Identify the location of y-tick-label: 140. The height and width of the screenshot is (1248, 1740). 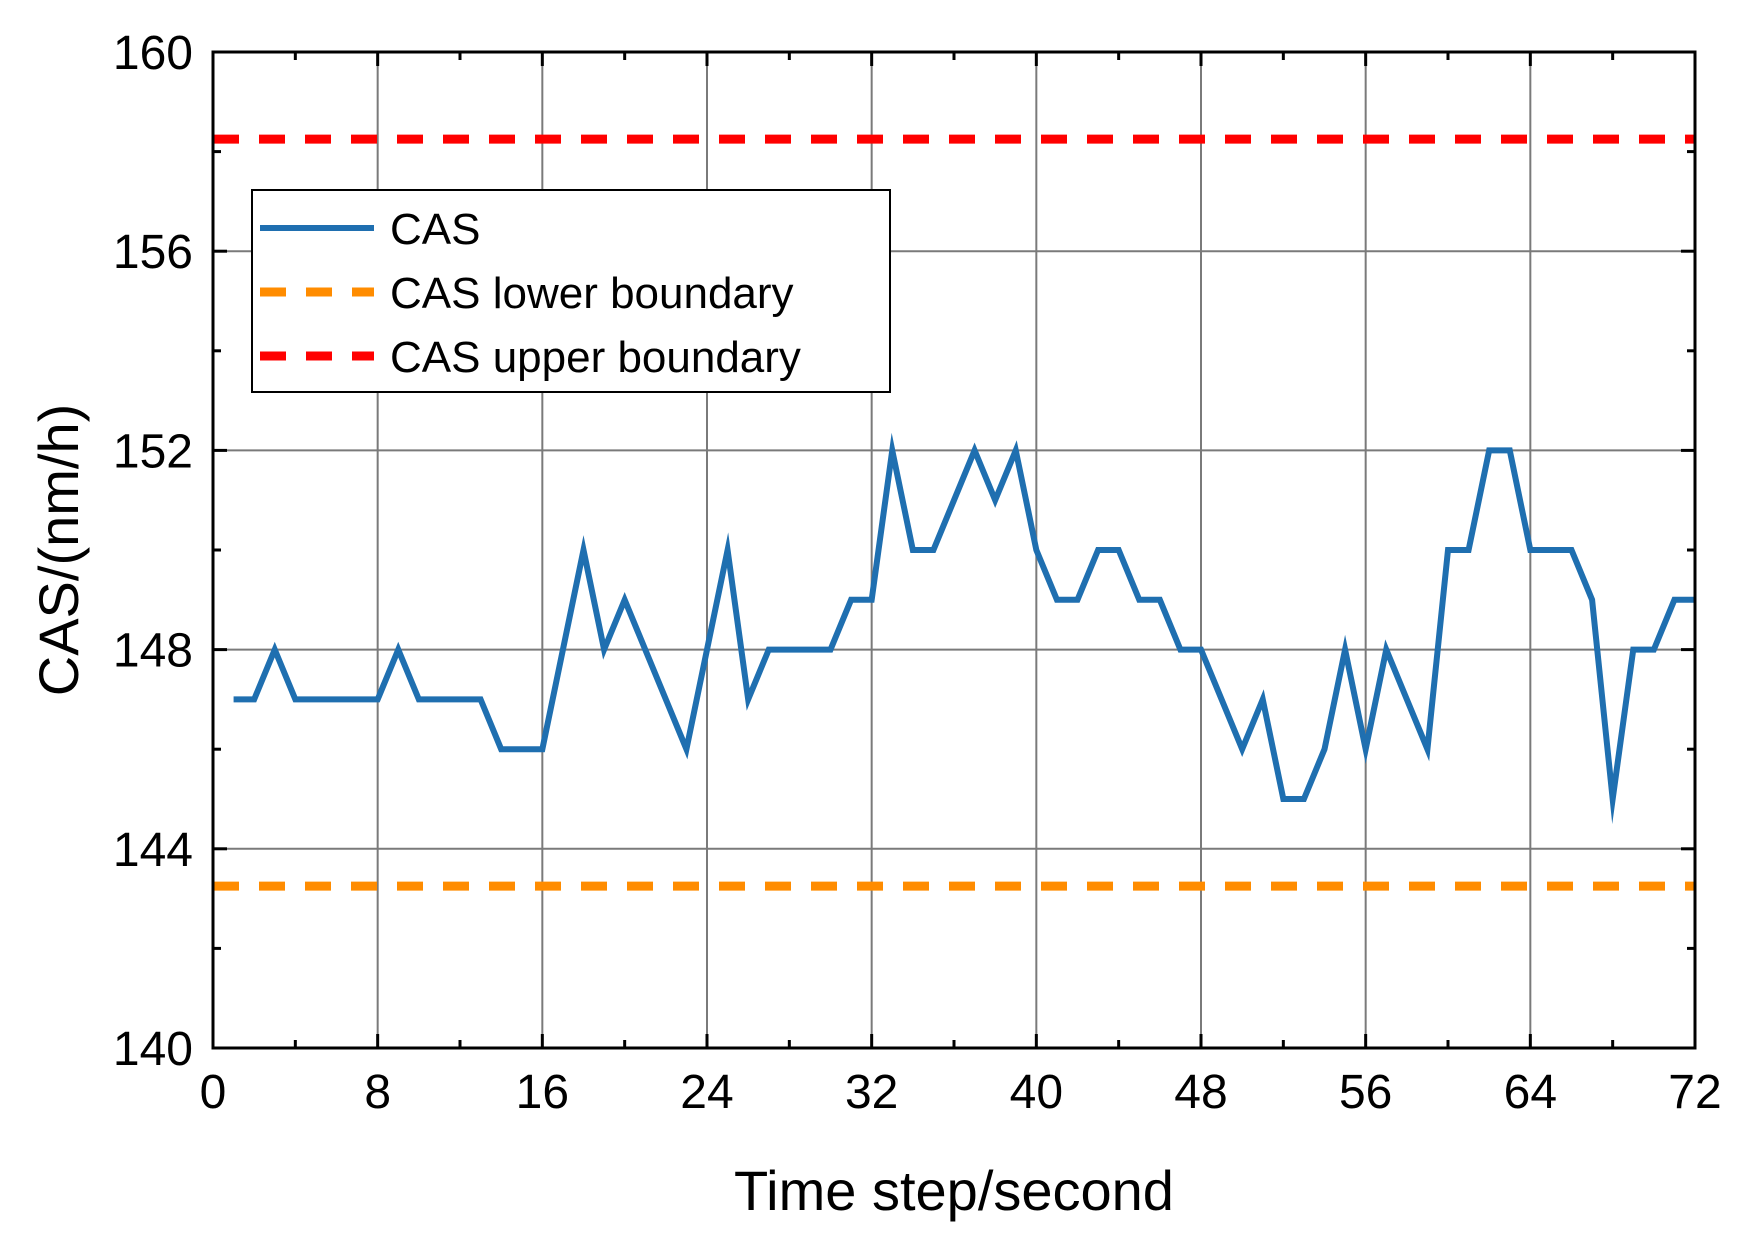
(153, 1049).